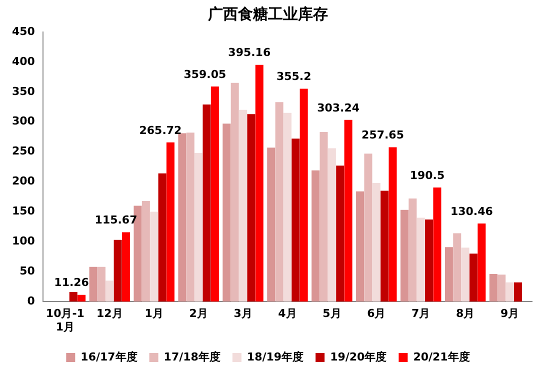 The width and height of the screenshot is (540, 373). Describe the element at coordinates (24, 121) in the screenshot. I see `y-tick-label: 300` at that location.